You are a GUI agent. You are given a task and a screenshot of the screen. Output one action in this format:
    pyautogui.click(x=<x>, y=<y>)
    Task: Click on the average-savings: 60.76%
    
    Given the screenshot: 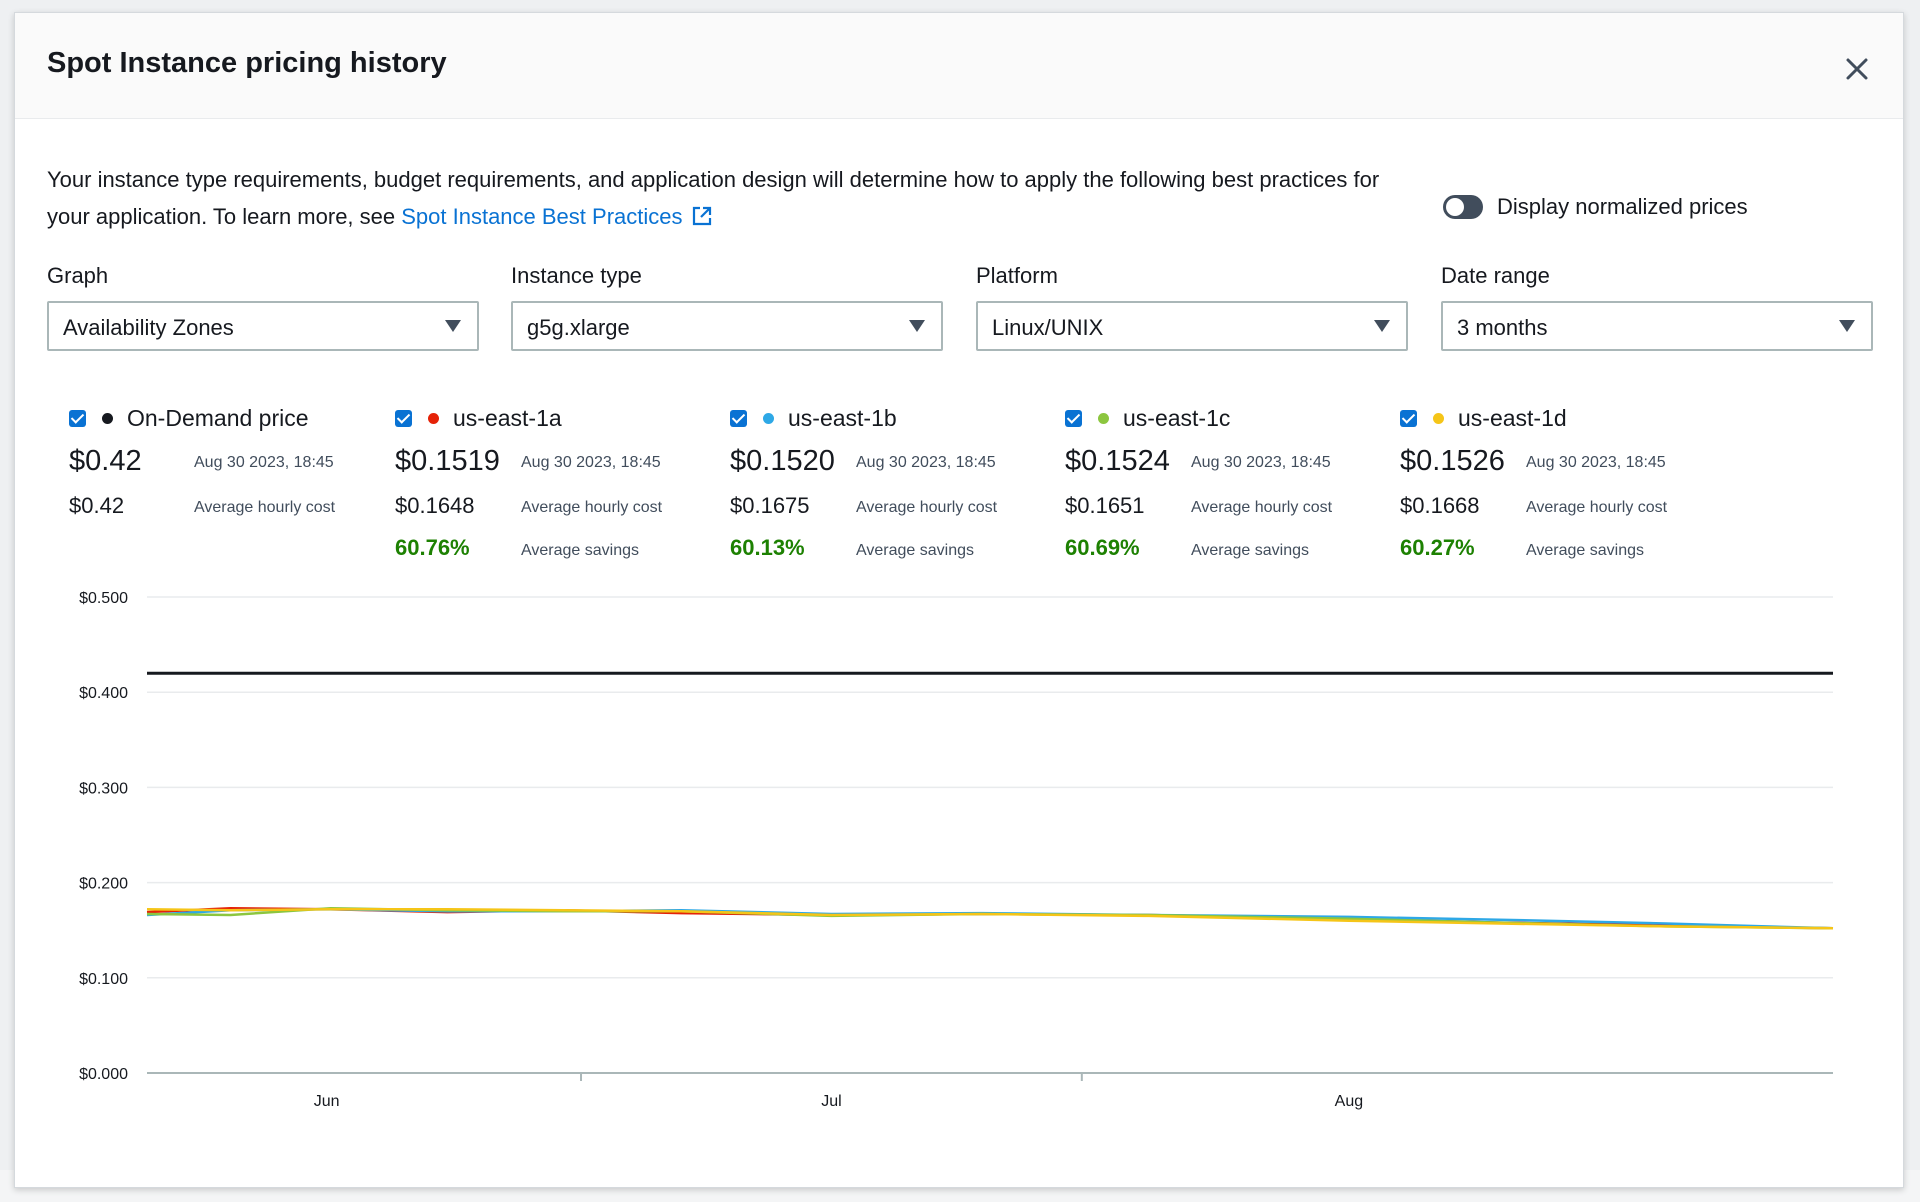 What is the action you would take?
    pyautogui.click(x=432, y=547)
    